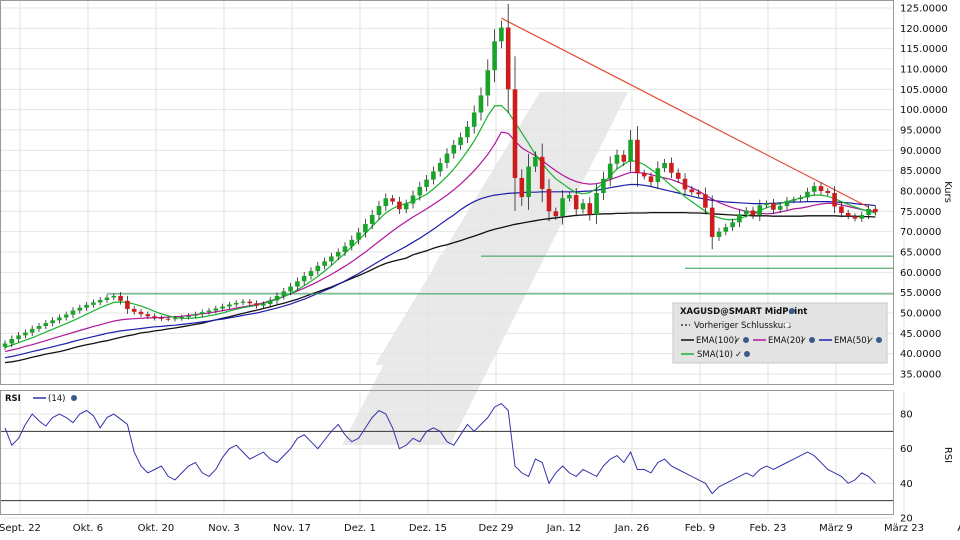 The image size is (960, 540). What do you see at coordinates (743, 326) in the screenshot?
I see `legend-item-prev-close: Vorheriger Schlusskurs` at bounding box center [743, 326].